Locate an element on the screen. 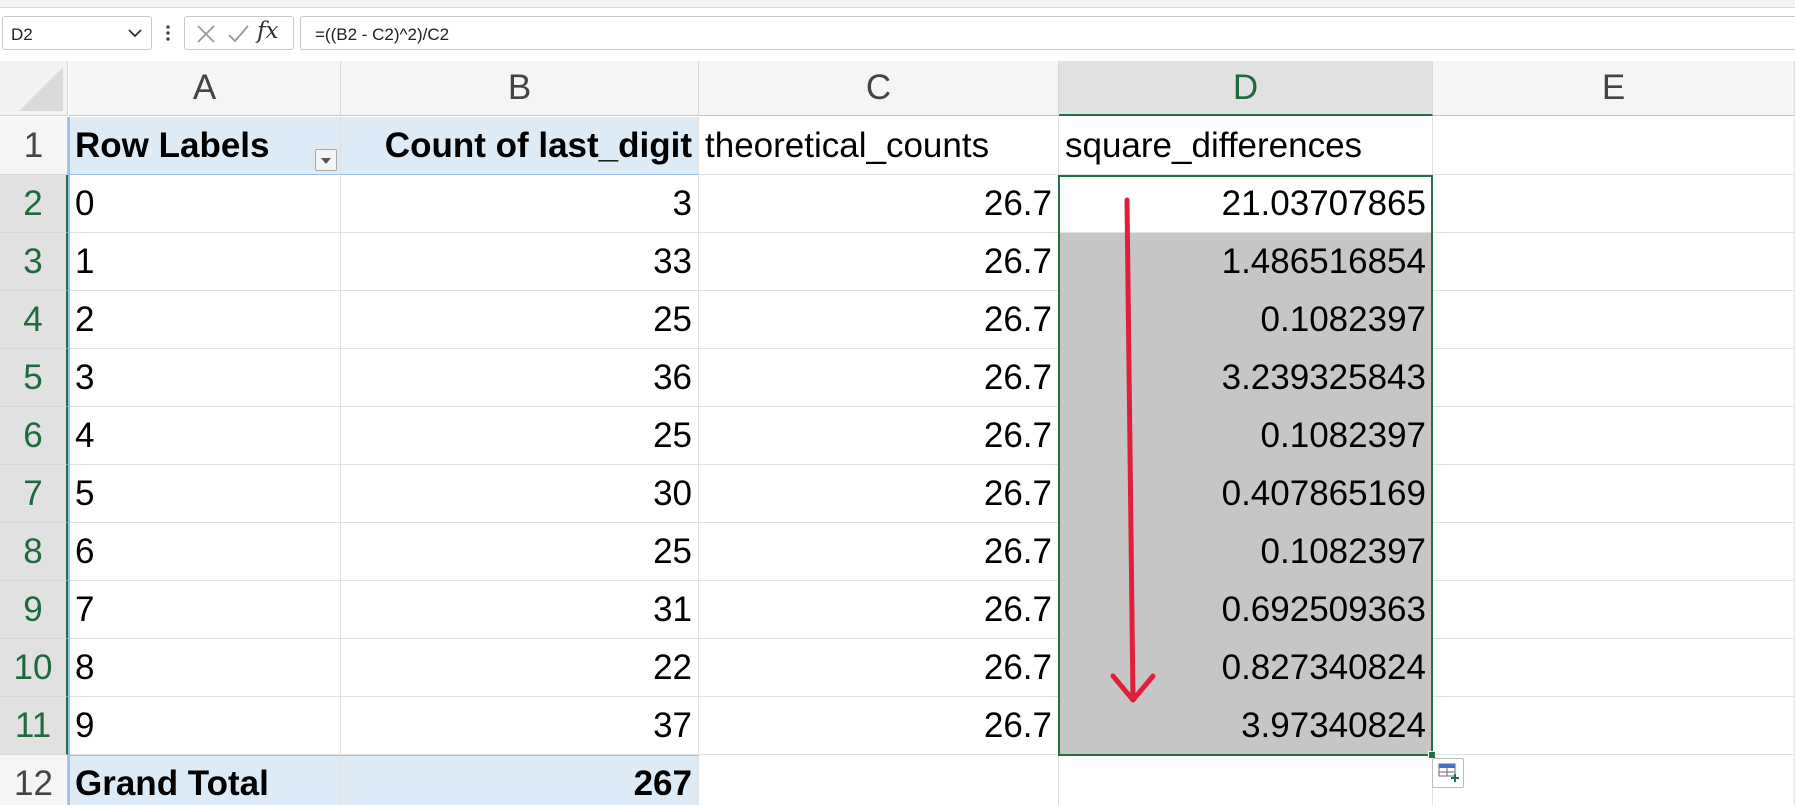 Image resolution: width=1795 pixels, height=805 pixels. row-header-11: 11 is located at coordinates (34, 726).